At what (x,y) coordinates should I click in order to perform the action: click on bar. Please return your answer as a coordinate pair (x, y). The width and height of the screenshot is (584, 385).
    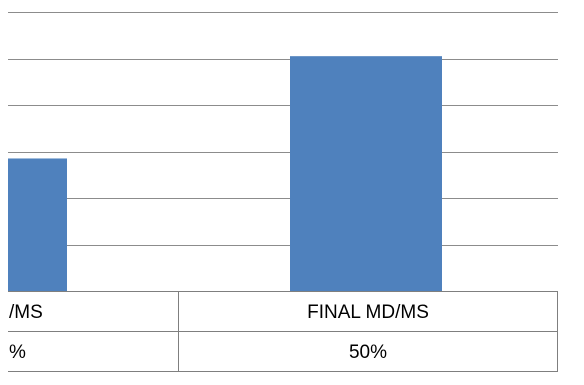
    Looking at the image, I should click on (37, 224).